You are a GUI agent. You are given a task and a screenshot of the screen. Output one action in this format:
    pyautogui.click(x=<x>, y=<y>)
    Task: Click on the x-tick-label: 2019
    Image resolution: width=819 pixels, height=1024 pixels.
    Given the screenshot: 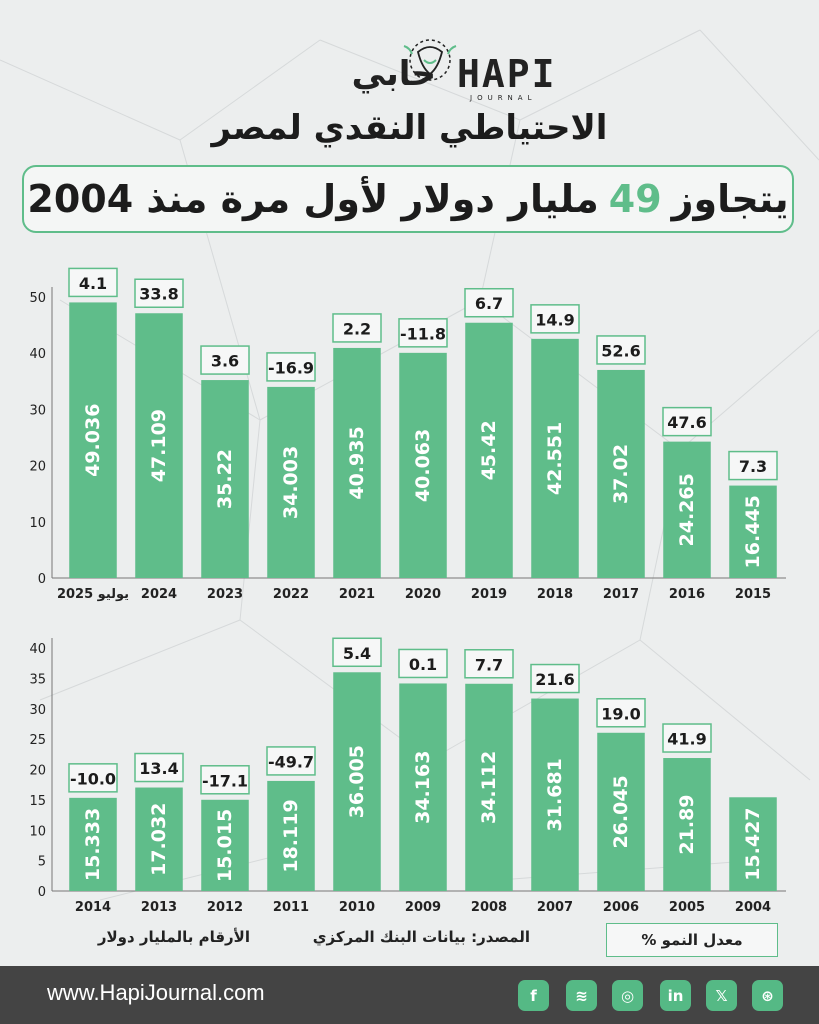 What is the action you would take?
    pyautogui.click(x=489, y=594)
    